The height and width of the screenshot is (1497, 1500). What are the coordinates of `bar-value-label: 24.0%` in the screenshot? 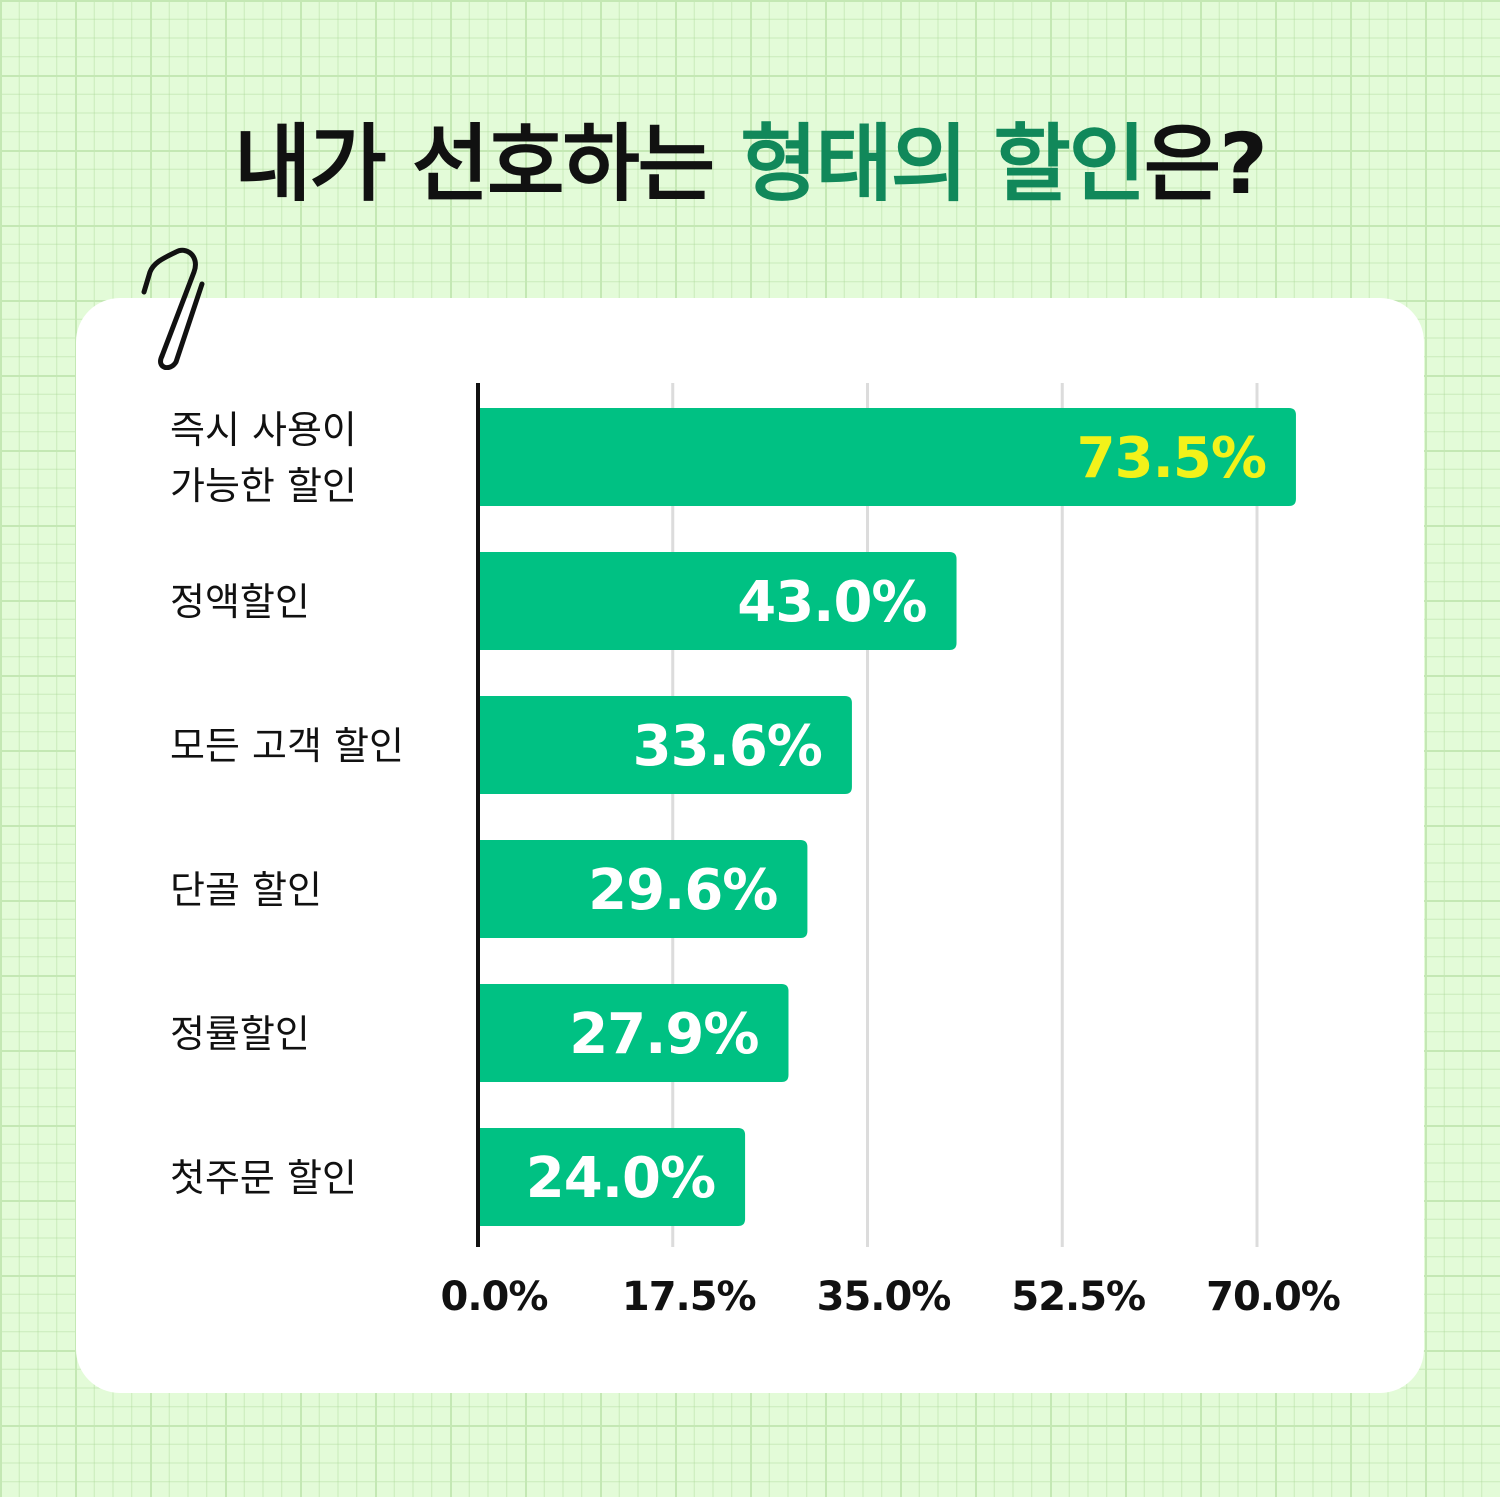 It's located at (620, 1178).